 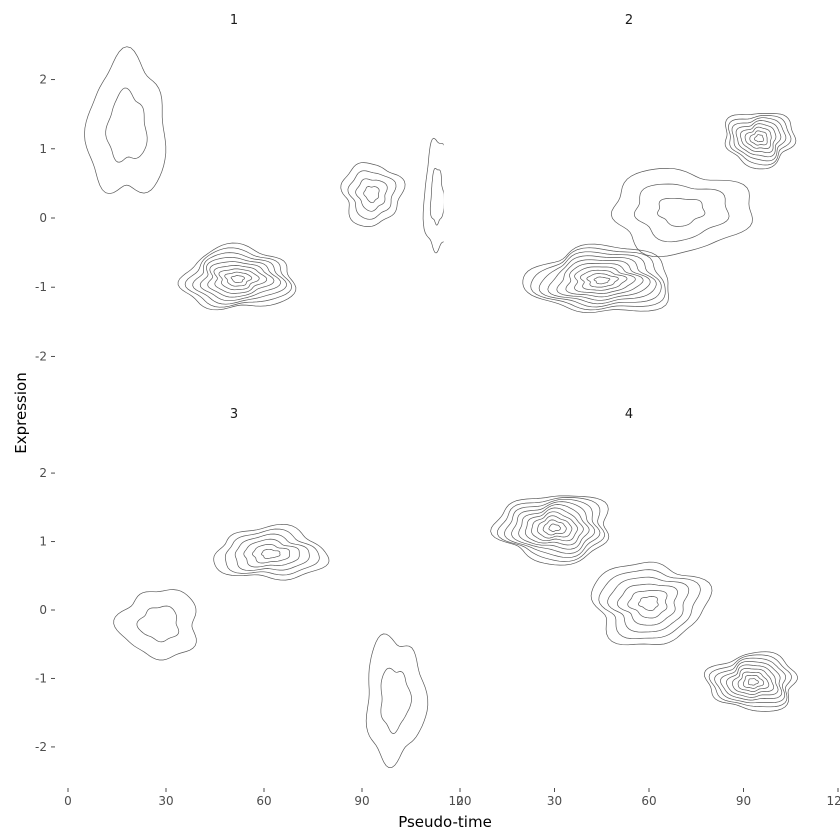 What do you see at coordinates (629, 20) in the screenshot?
I see `facet-title: 2` at bounding box center [629, 20].